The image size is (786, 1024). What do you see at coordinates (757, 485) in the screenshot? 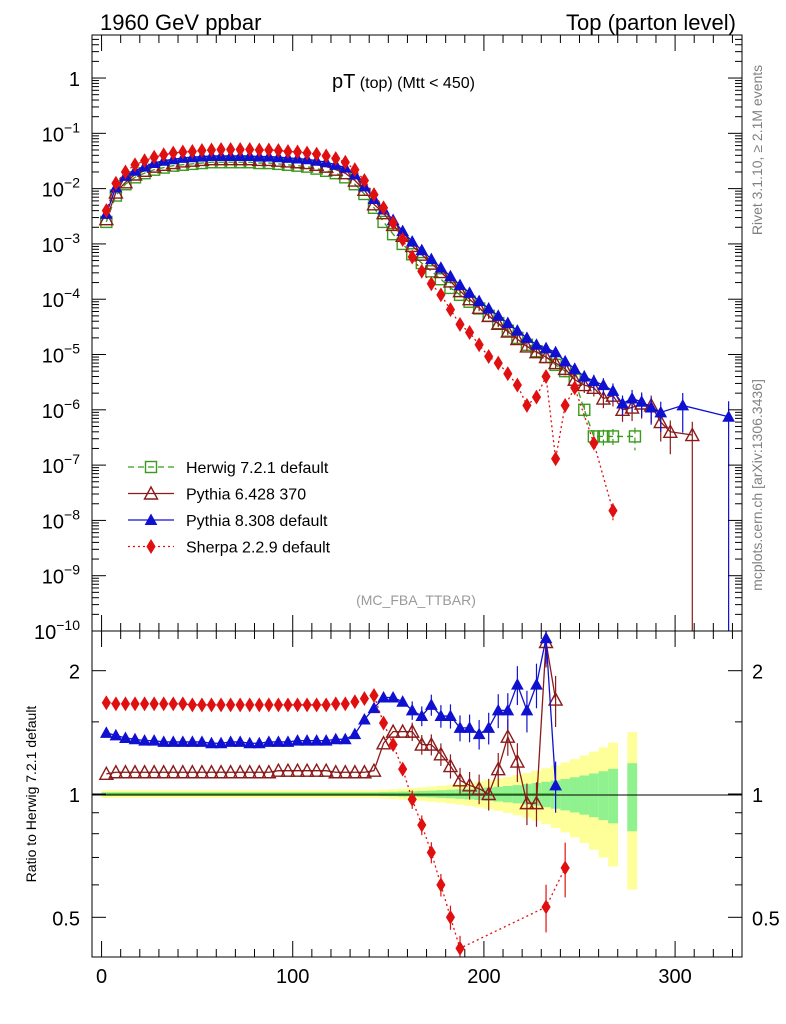
I see `mcplots-label: mcplots.cern.ch [arXiv:1306.3436]` at bounding box center [757, 485].